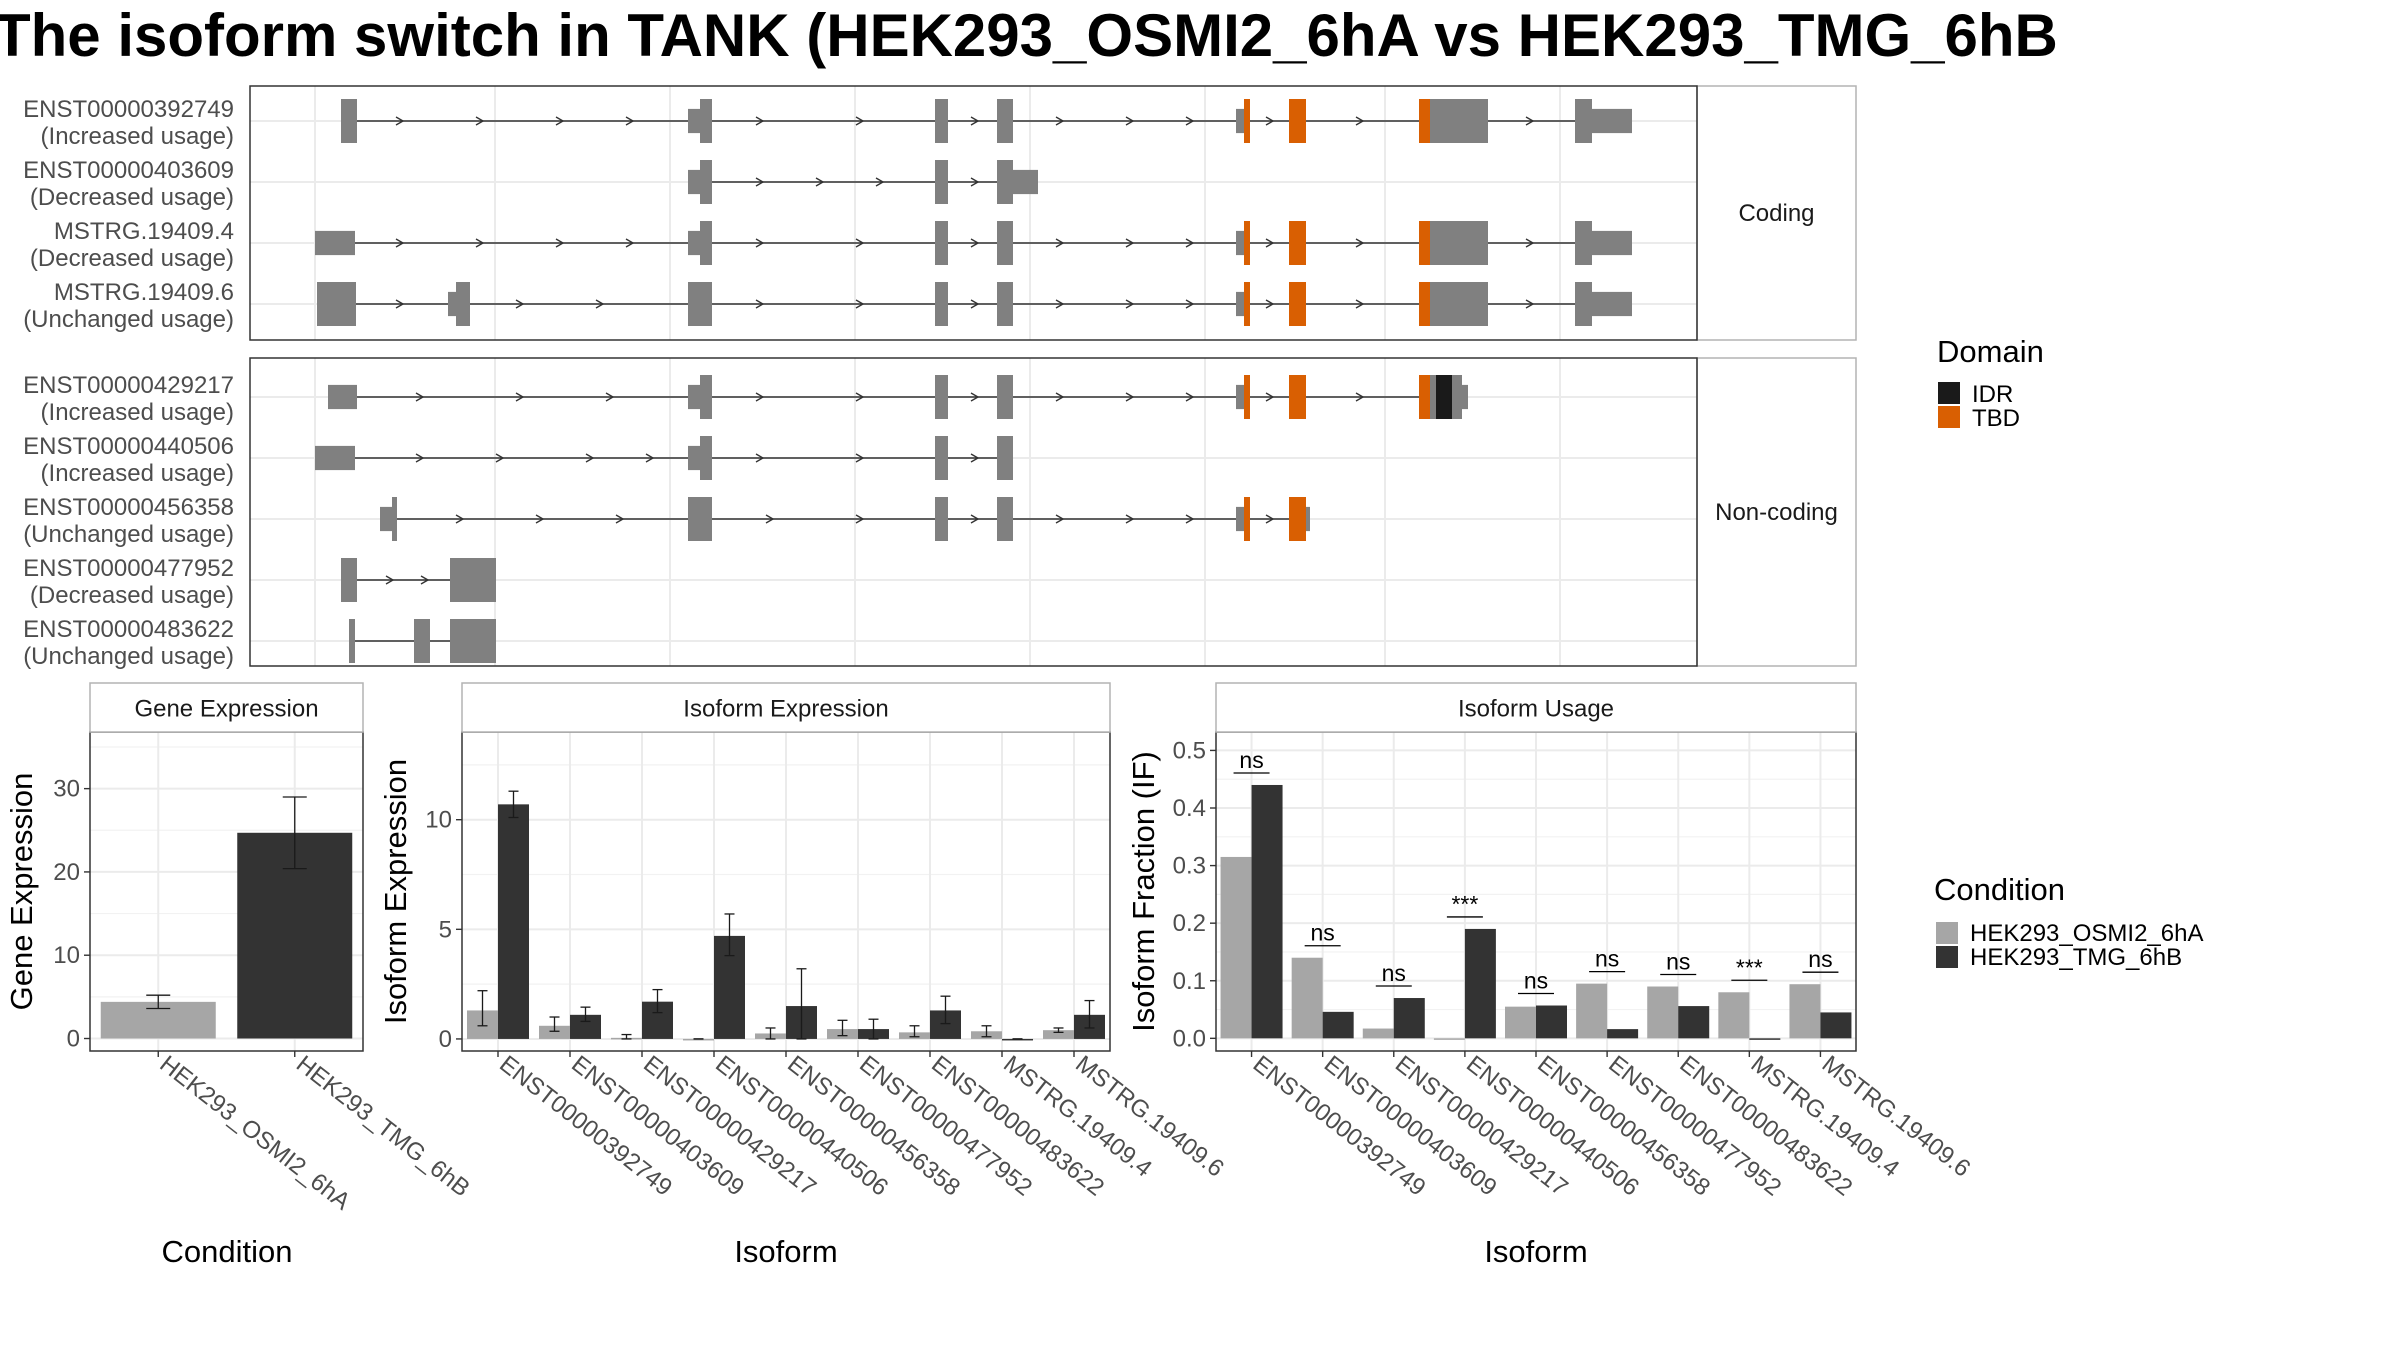 The height and width of the screenshot is (1350, 2400). I want to click on transcript-id-label: ENST00000440506, so click(128, 446).